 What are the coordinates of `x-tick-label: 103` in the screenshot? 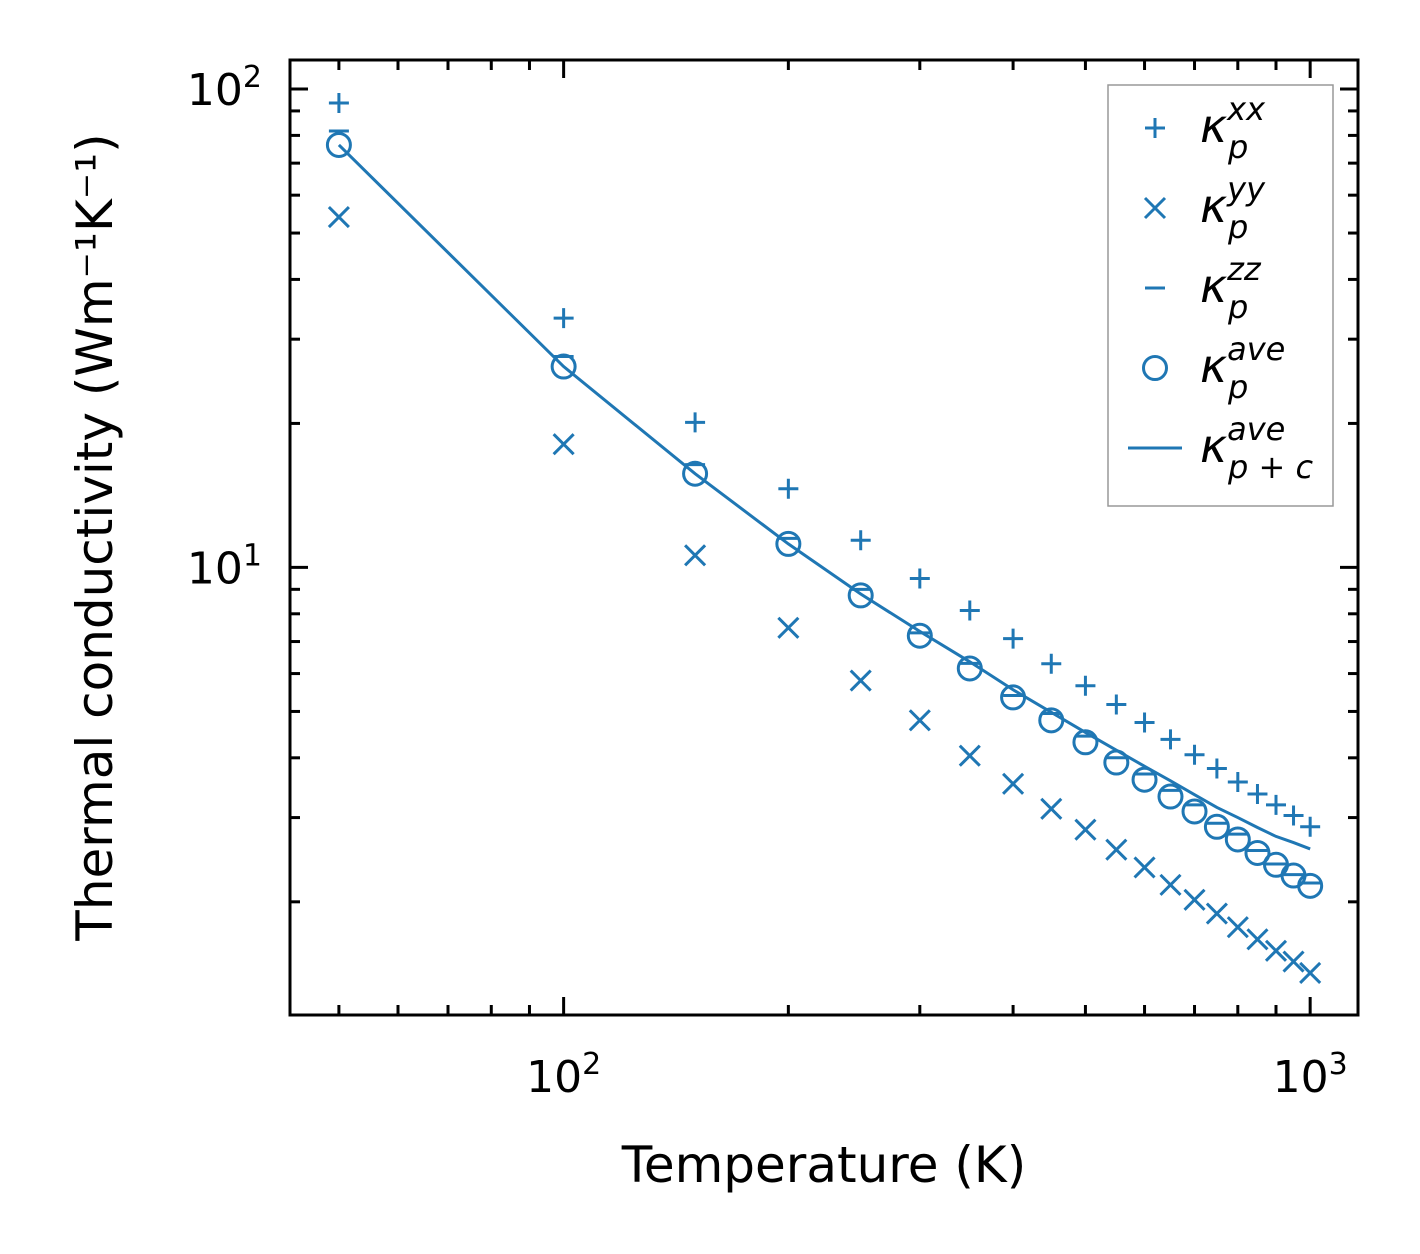 It's located at (1310, 1075).